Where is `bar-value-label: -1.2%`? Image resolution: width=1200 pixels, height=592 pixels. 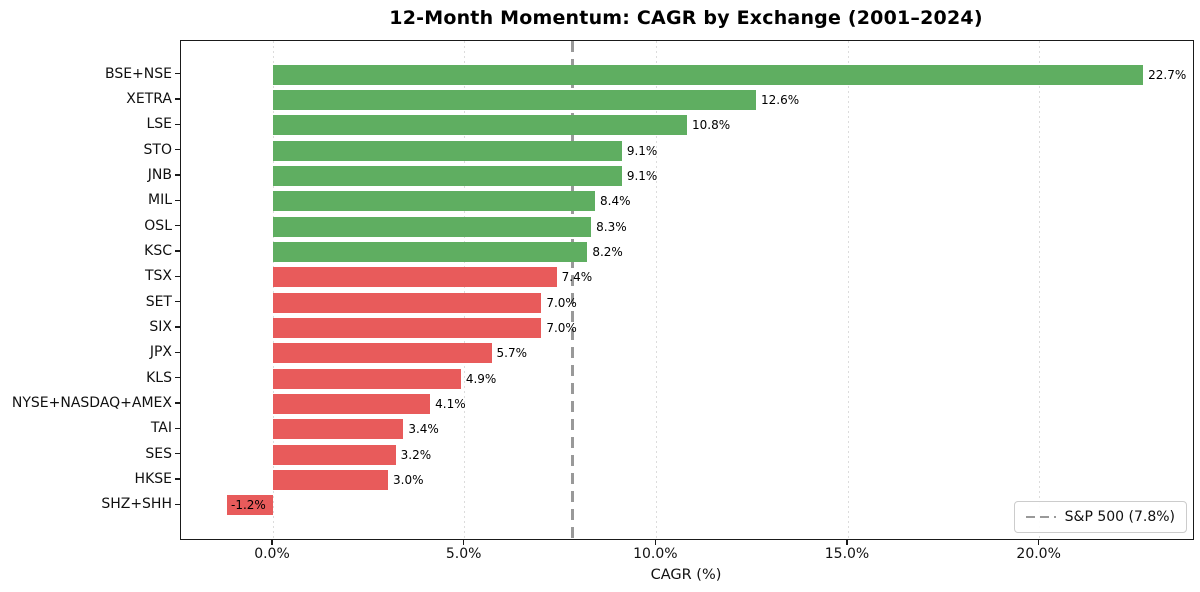
bar-value-label: -1.2% is located at coordinates (248, 505).